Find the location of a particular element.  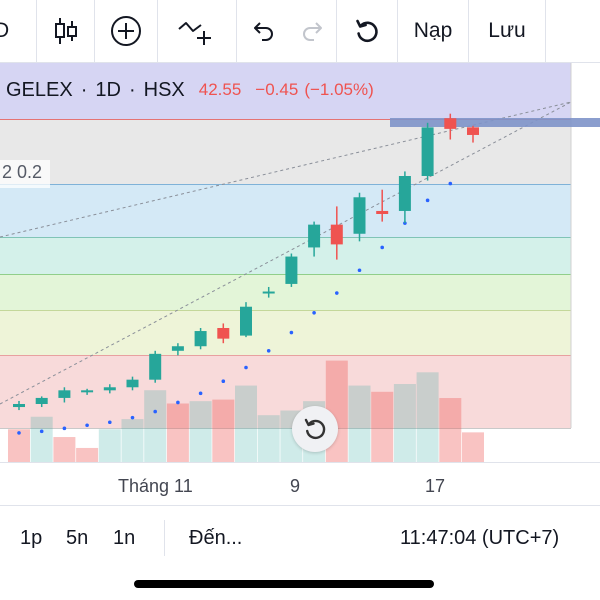

save-layout-label: Lưu is located at coordinates (507, 30).